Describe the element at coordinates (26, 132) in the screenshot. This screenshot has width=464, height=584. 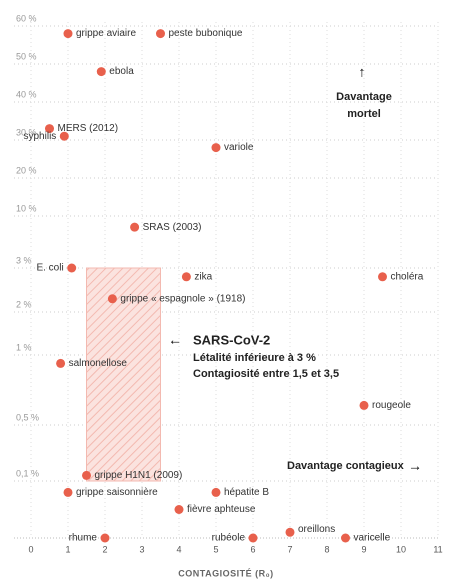
I see `y-tick-label: 30 %` at that location.